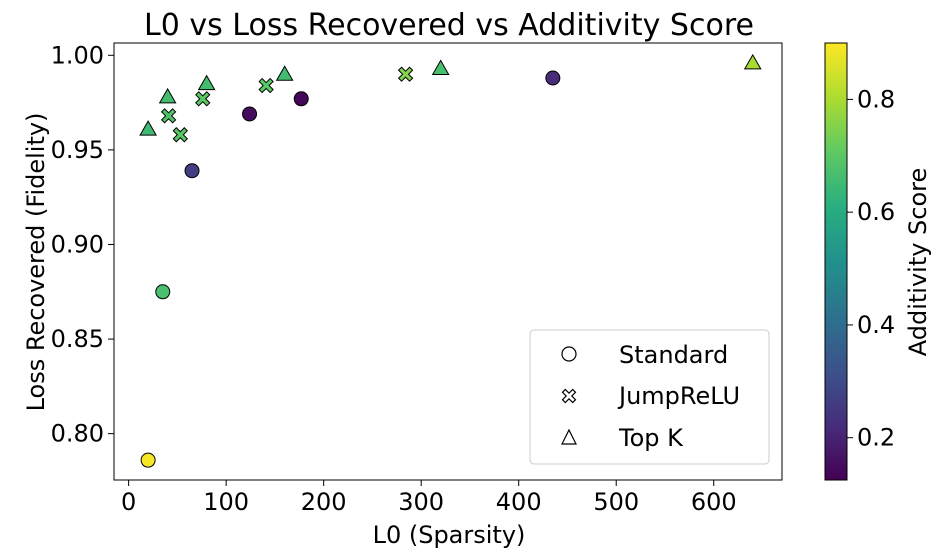 The image size is (944, 559). What do you see at coordinates (449, 535) in the screenshot?
I see `x-axis-label: L0 (Sparsity)` at bounding box center [449, 535].